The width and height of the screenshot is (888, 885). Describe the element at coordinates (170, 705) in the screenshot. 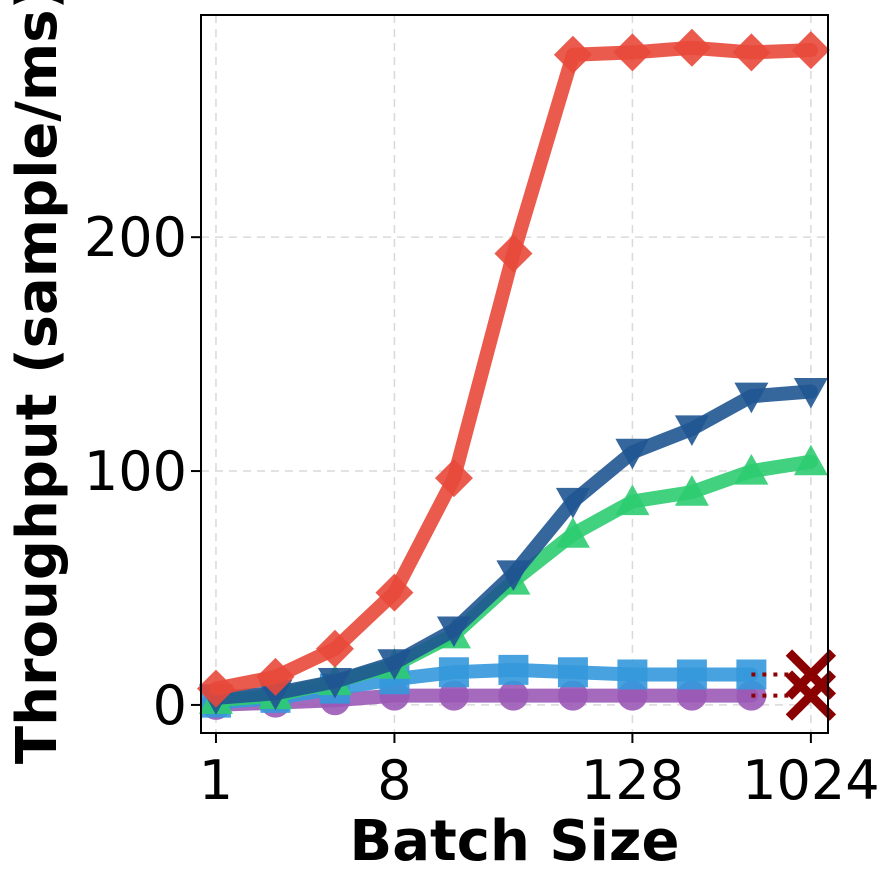

I see `y-tick-label: 0` at that location.